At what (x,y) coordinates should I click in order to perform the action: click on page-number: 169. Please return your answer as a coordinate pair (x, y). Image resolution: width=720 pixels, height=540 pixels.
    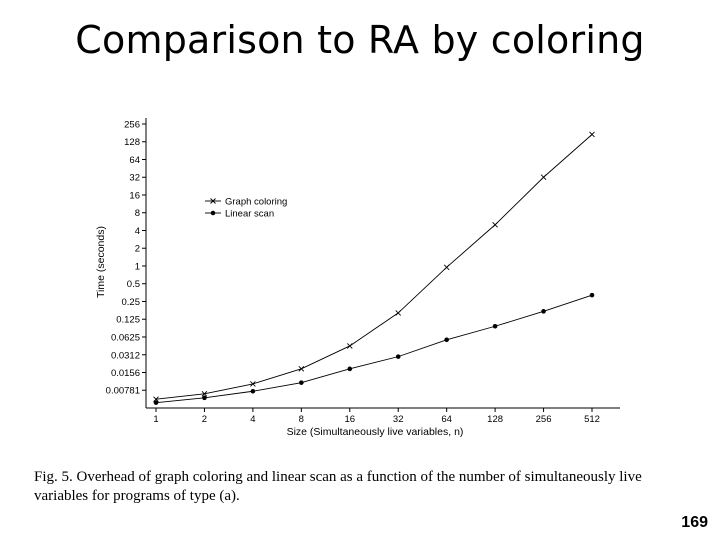
    Looking at the image, I should click on (694, 522).